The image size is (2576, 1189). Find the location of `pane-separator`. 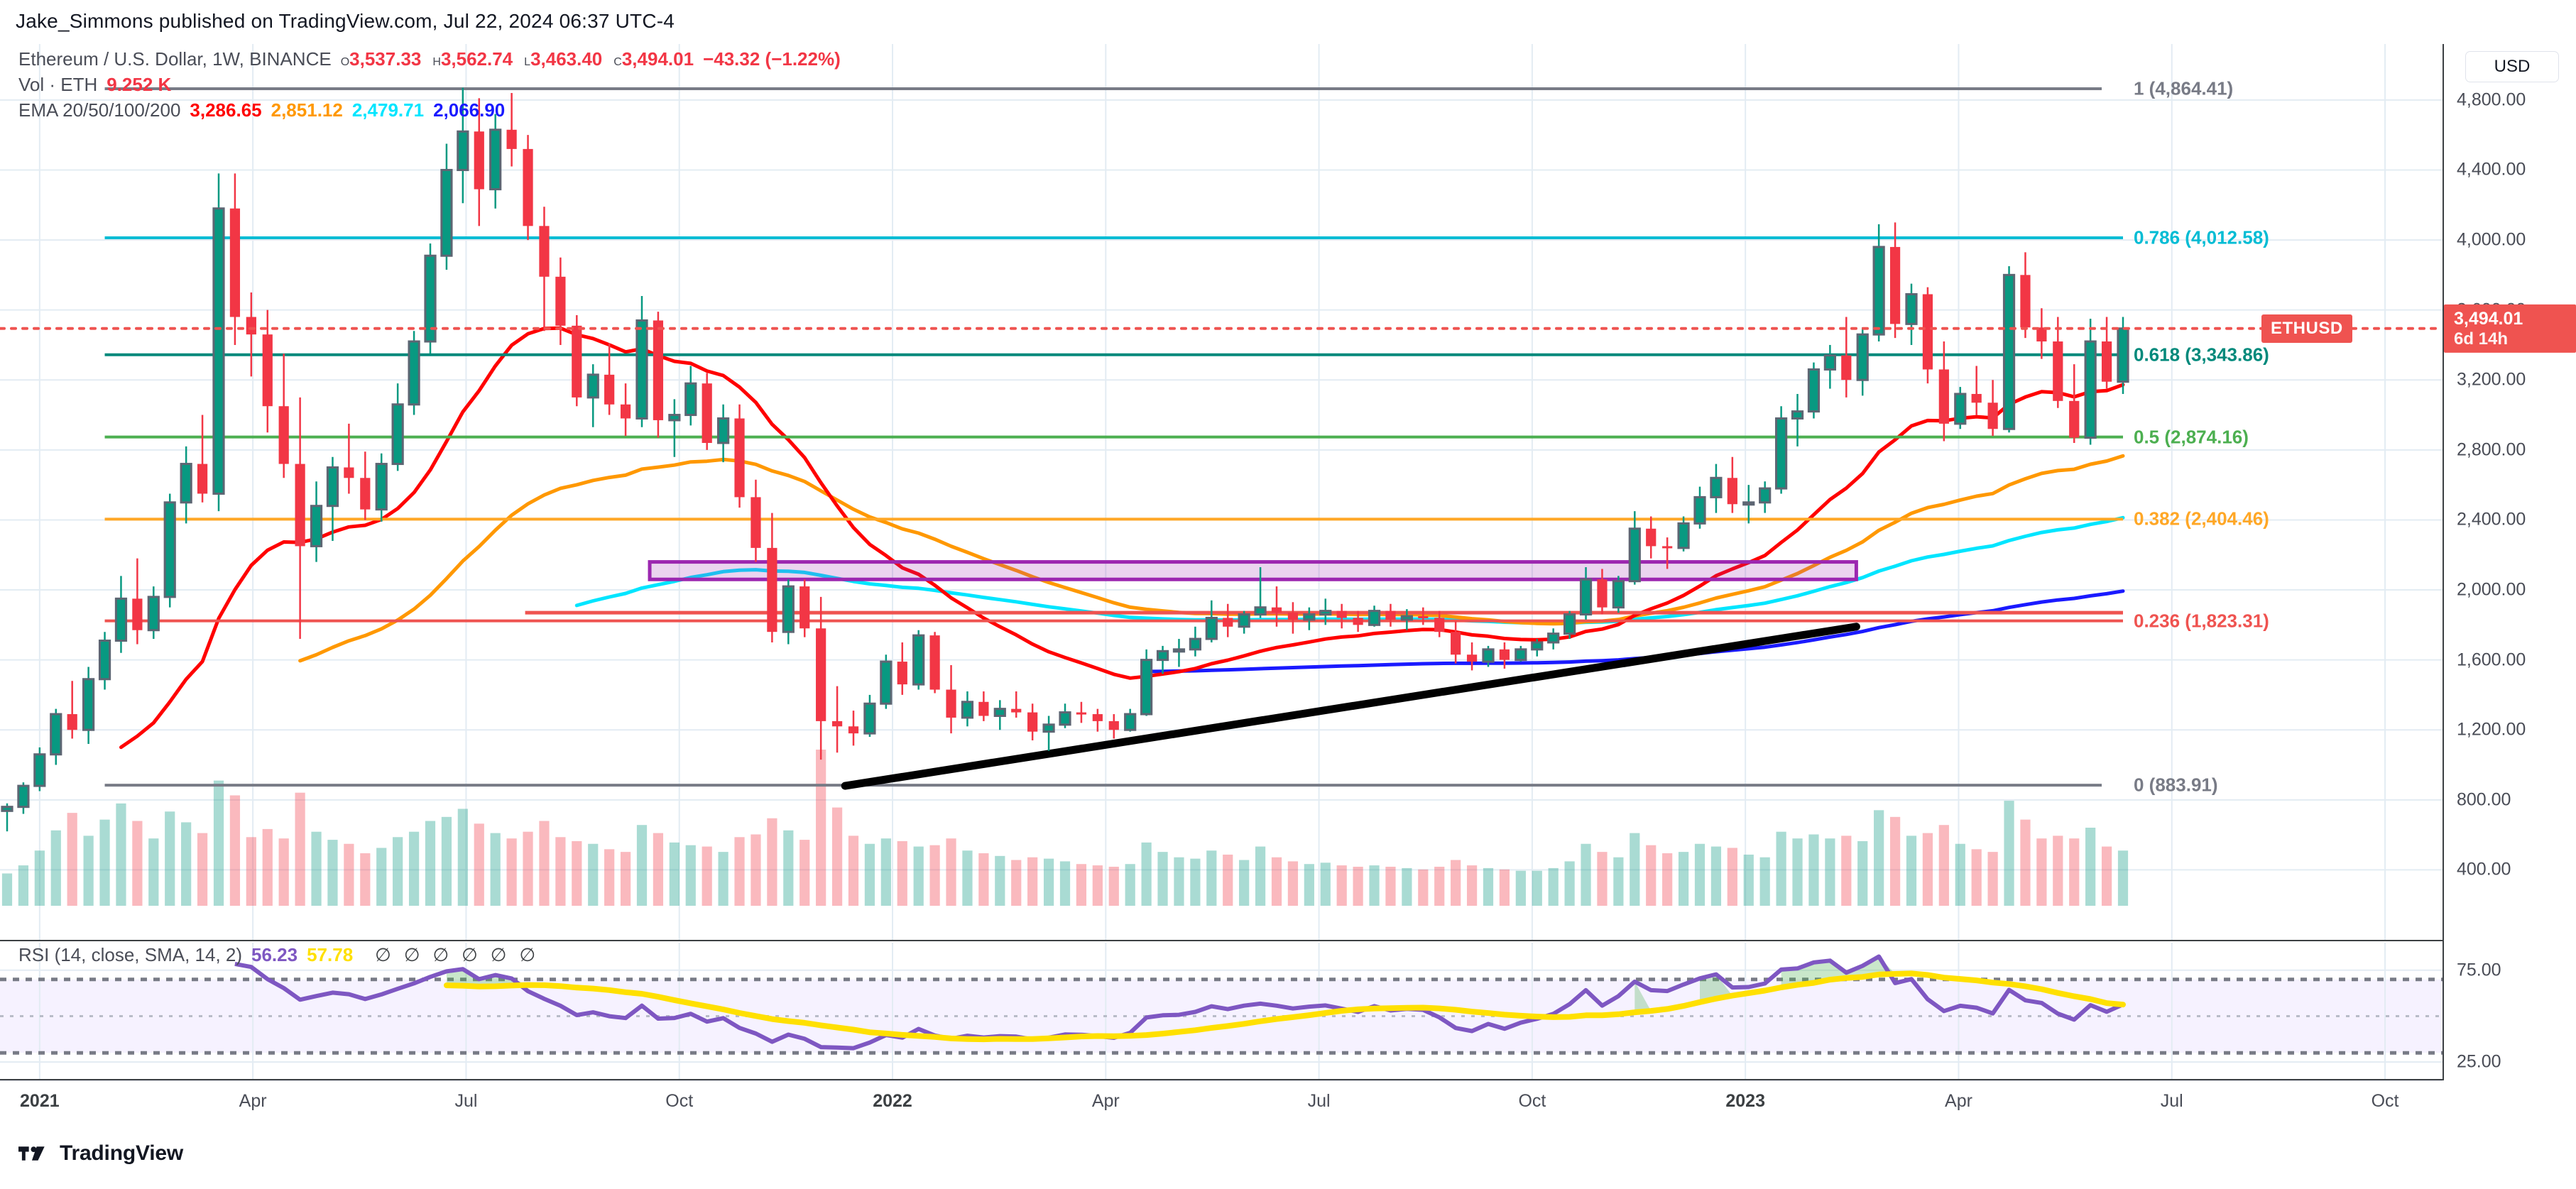

pane-separator is located at coordinates (1221, 941).